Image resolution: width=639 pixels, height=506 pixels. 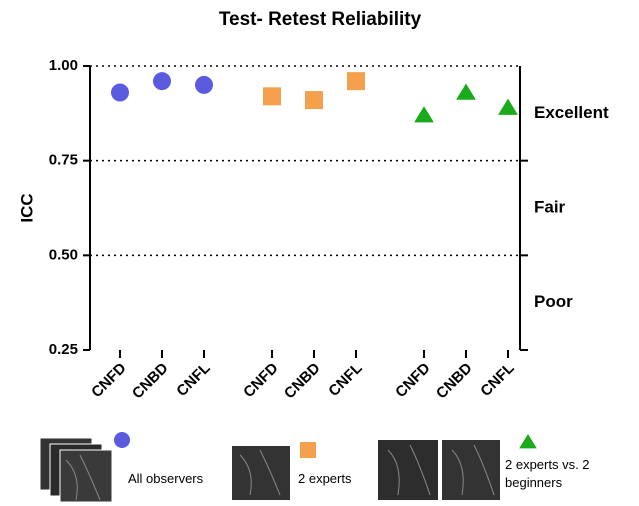 I want to click on y-tick-label: 0.75, so click(x=63, y=160).